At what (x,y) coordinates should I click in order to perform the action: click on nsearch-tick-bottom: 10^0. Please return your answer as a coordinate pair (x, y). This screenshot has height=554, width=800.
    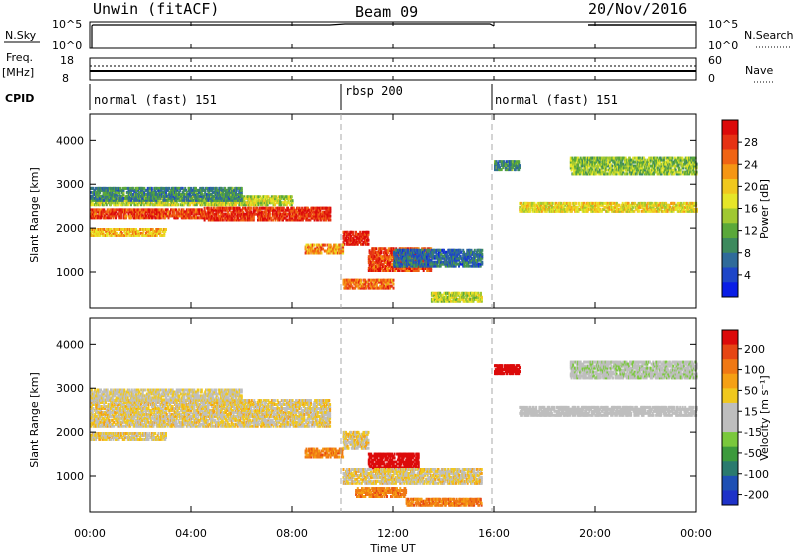
    Looking at the image, I should click on (723, 45).